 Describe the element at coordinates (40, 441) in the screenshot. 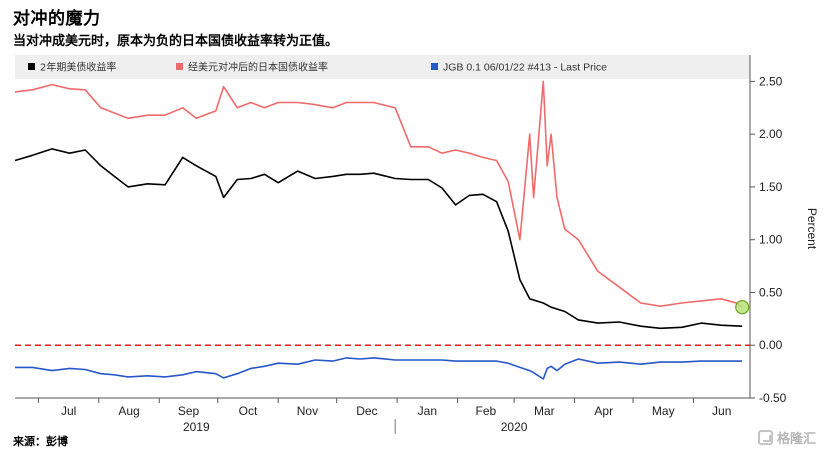

I see `source-note: 来源：彭博` at that location.